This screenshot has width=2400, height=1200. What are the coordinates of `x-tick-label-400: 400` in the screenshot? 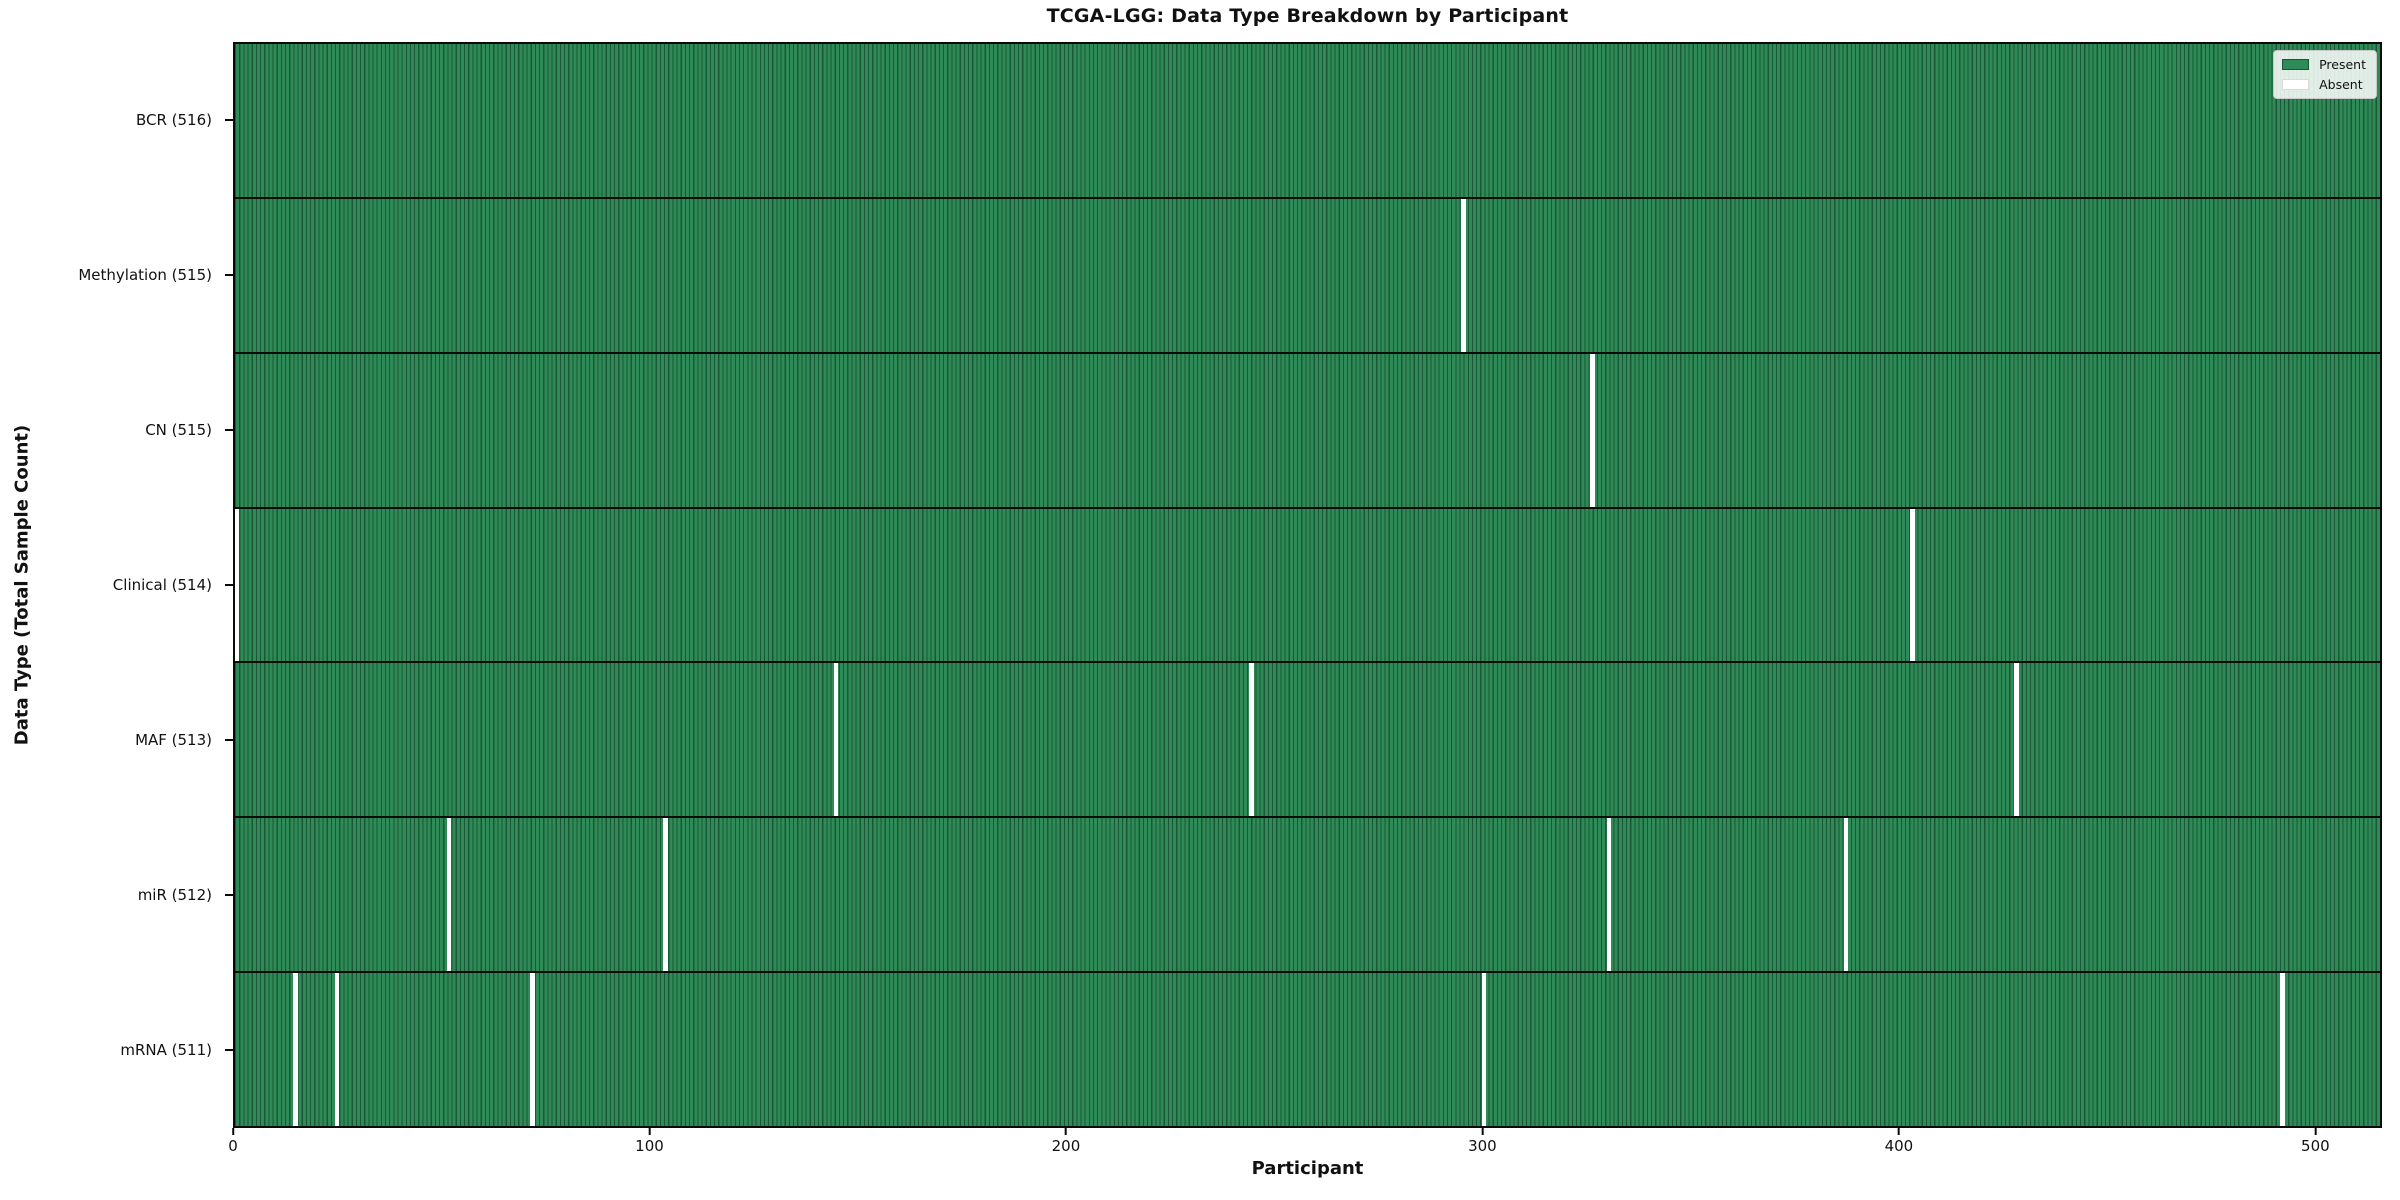 It's located at (1899, 1146).